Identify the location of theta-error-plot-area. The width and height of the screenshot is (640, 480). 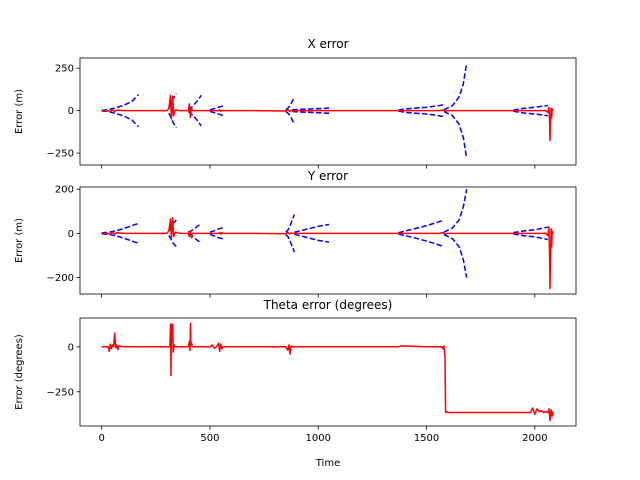
(327, 372).